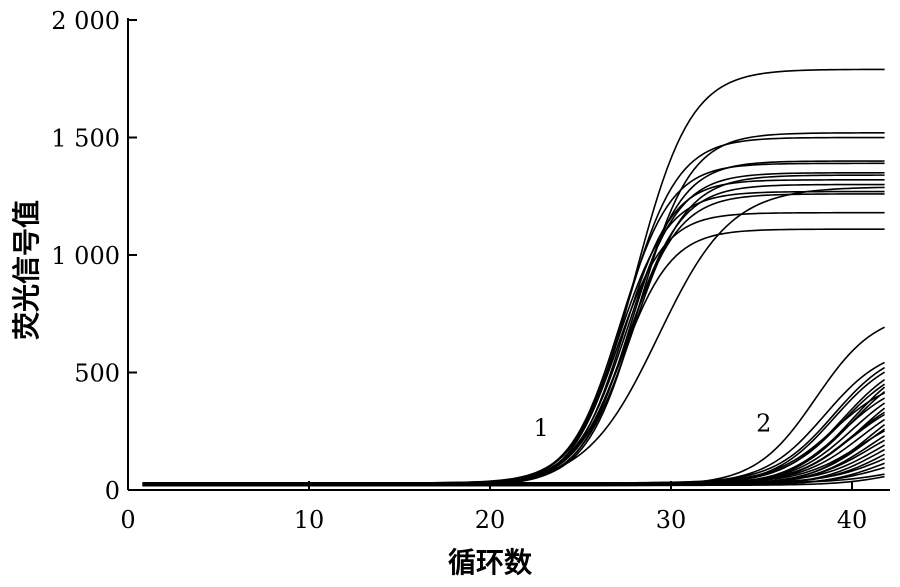 The width and height of the screenshot is (900, 587). I want to click on x-tick-label: 20, so click(490, 520).